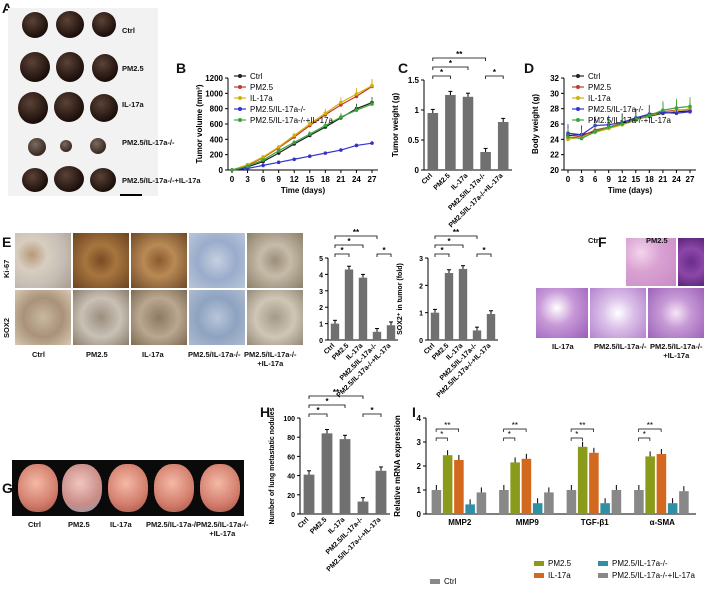 The width and height of the screenshot is (705, 606). What do you see at coordinates (435, 581) in the screenshot?
I see `legend-swatch` at bounding box center [435, 581].